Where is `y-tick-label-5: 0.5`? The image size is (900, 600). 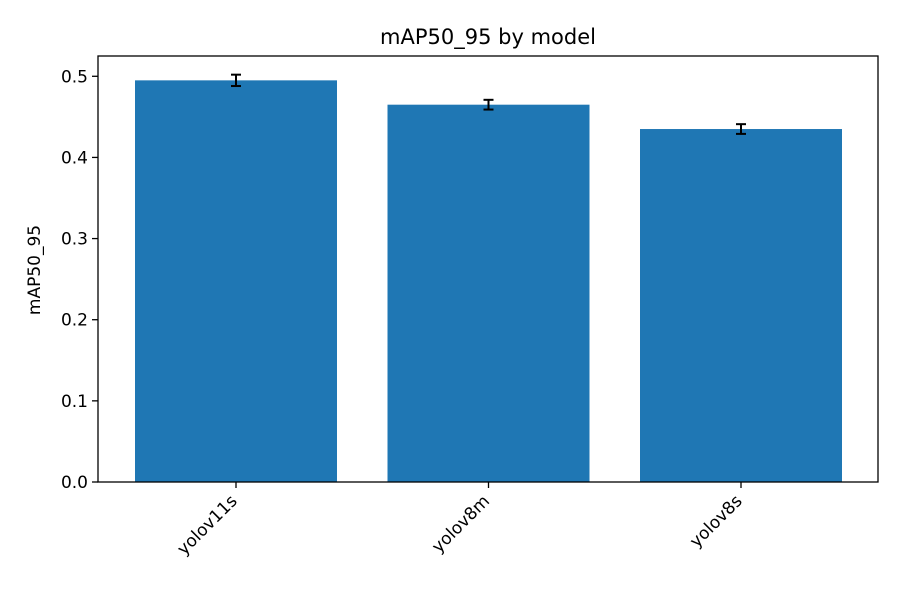 y-tick-label-5: 0.5 is located at coordinates (74, 77).